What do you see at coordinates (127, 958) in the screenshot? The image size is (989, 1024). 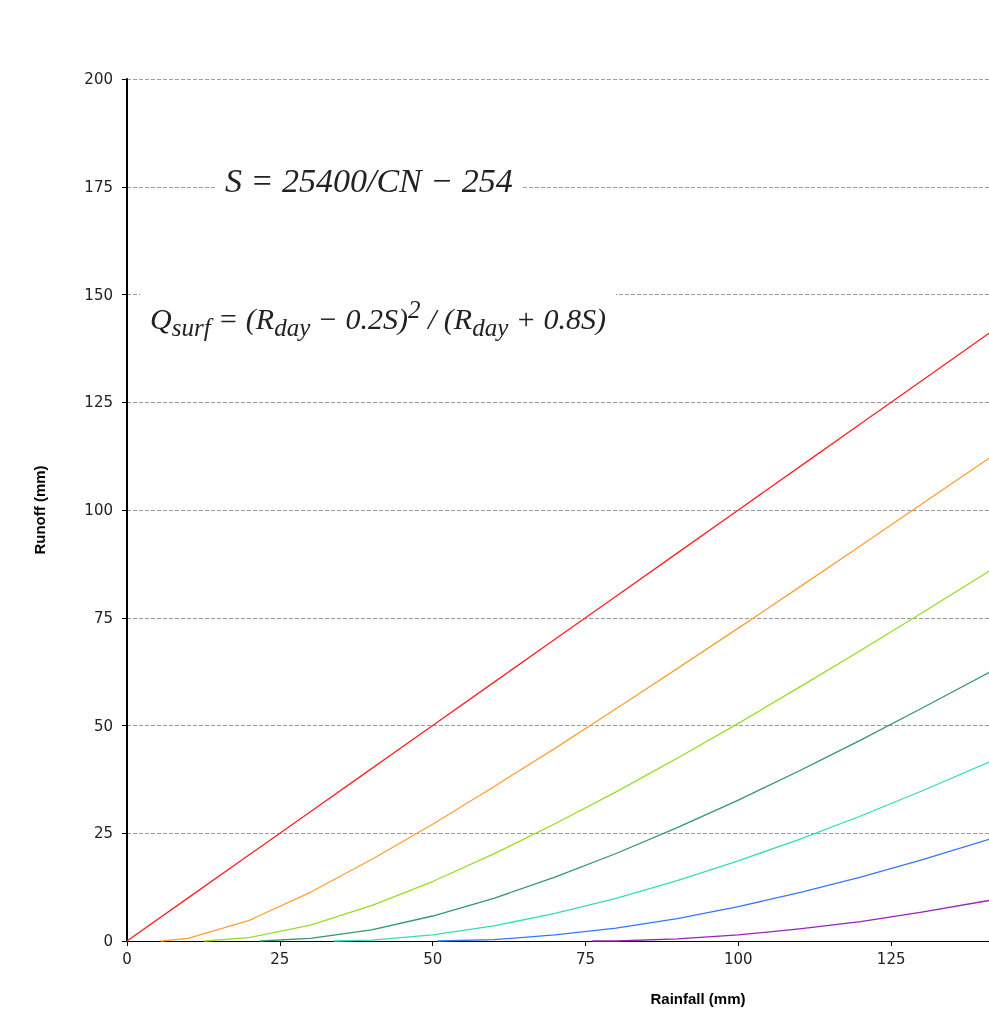 I see `x-tick-label: 0` at bounding box center [127, 958].